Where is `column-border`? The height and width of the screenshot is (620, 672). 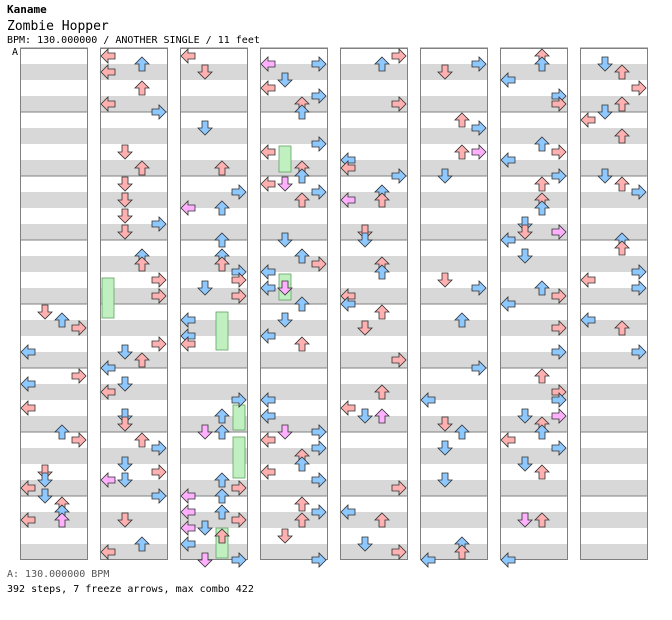 column-border is located at coordinates (614, 304).